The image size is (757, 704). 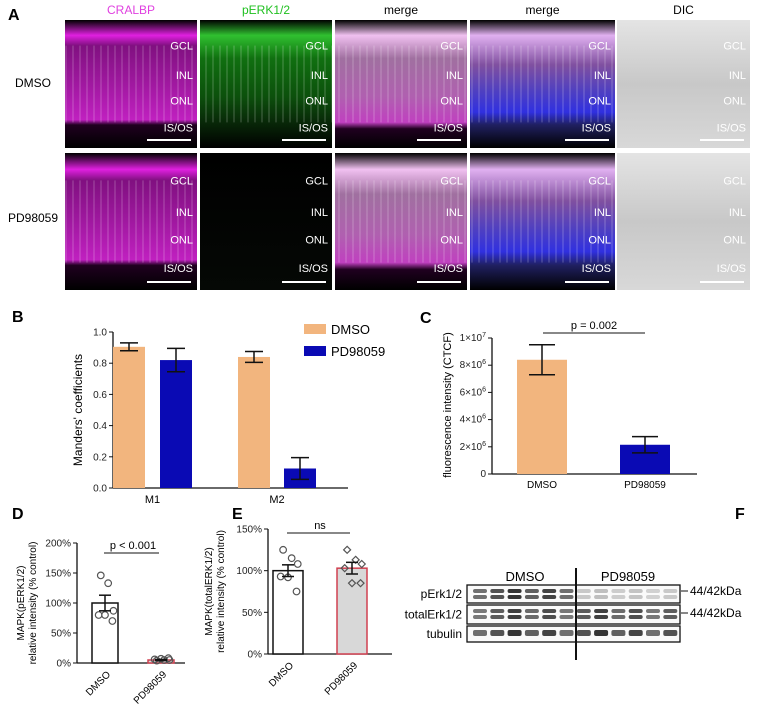 I want to click on y-axis-label: fluorescence intensity (CTCF), so click(x=448, y=405).